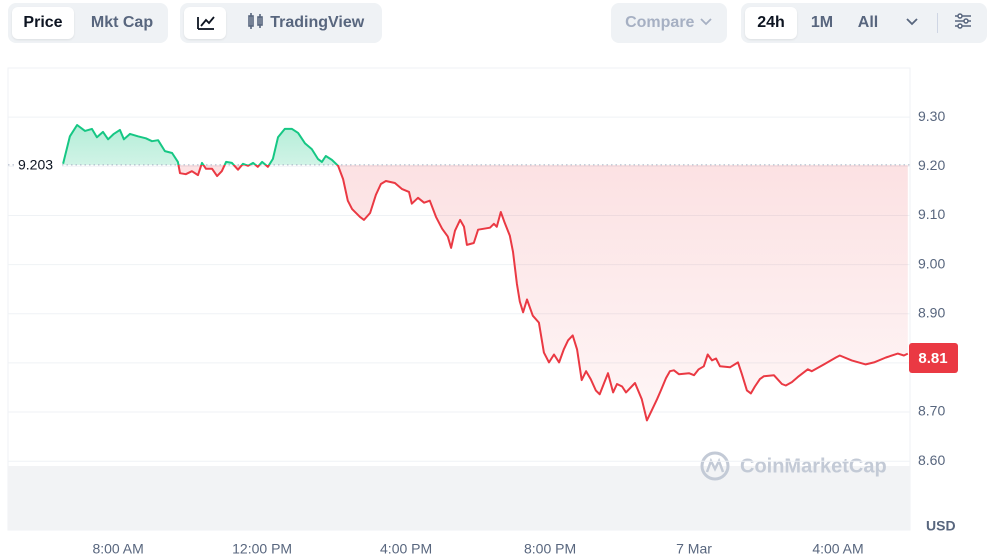 Image resolution: width=989 pixels, height=559 pixels. I want to click on line-chart-button, so click(205, 23).